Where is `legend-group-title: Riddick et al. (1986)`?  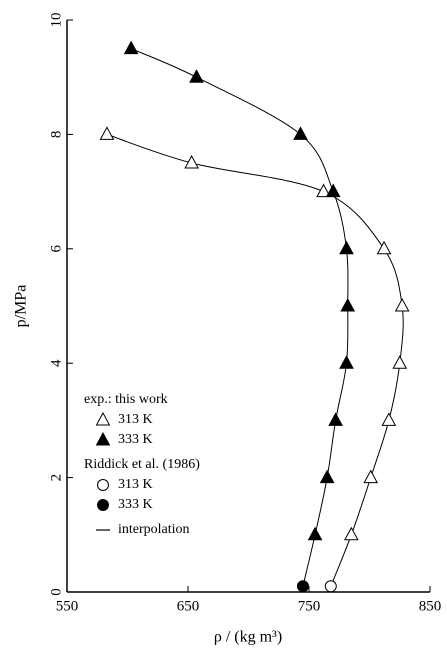 legend-group-title: Riddick et al. (1986) is located at coordinates (142, 464).